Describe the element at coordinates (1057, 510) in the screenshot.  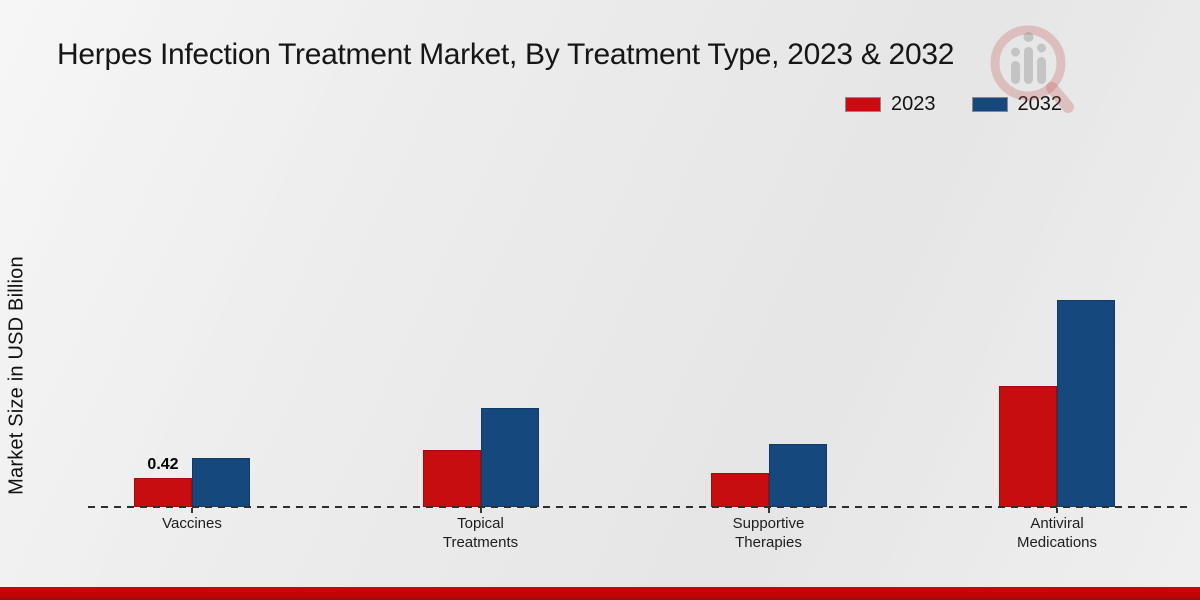
I see `x-axis-tick-antiviral-medications` at that location.